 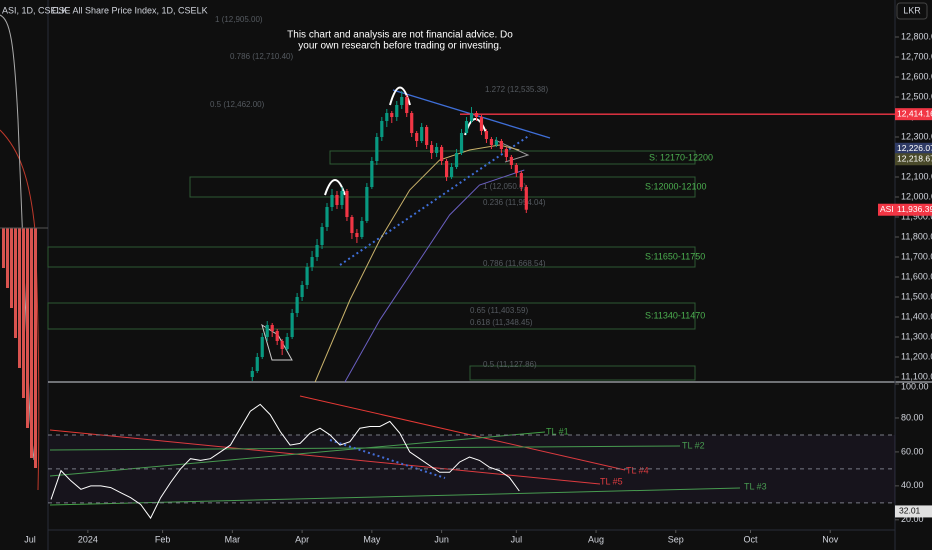 What do you see at coordinates (611, 481) in the screenshot?
I see `trendline-label: TL #5` at bounding box center [611, 481].